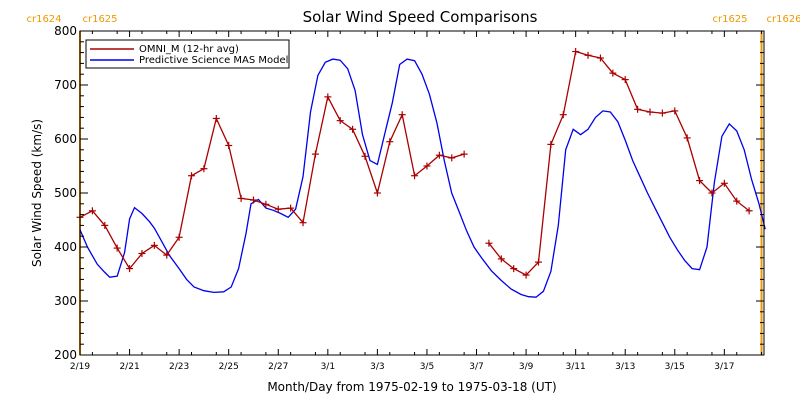 The image size is (800, 400). I want to click on y-axis-label: Solar Wind Speed (km/s), so click(37, 193).